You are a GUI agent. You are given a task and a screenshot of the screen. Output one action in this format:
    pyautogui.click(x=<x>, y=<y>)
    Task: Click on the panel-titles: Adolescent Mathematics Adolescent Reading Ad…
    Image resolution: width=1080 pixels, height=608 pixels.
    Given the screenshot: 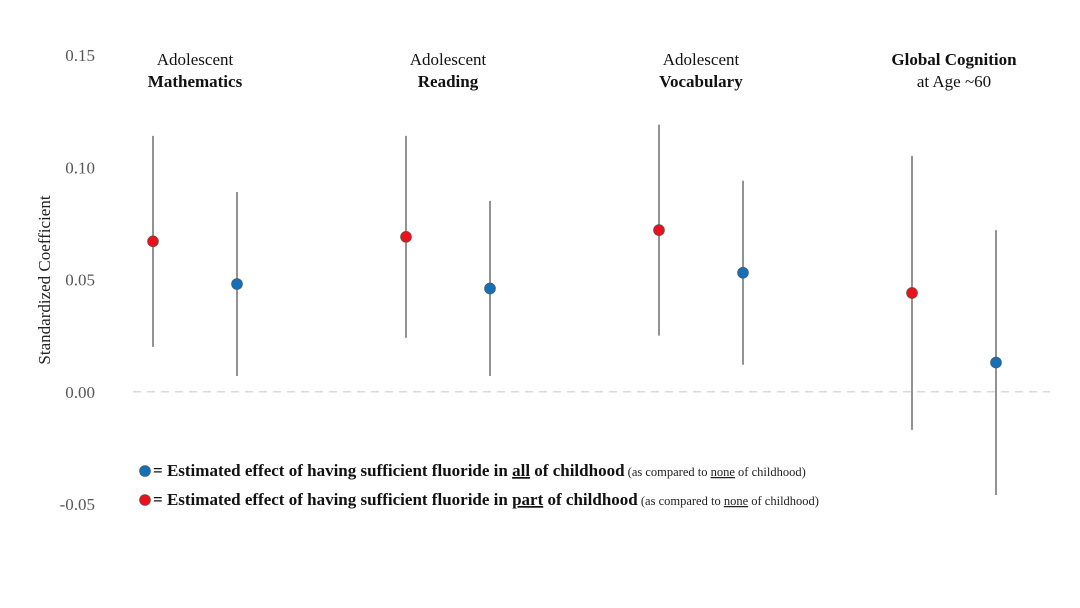 What is the action you would take?
    pyautogui.click(x=582, y=70)
    